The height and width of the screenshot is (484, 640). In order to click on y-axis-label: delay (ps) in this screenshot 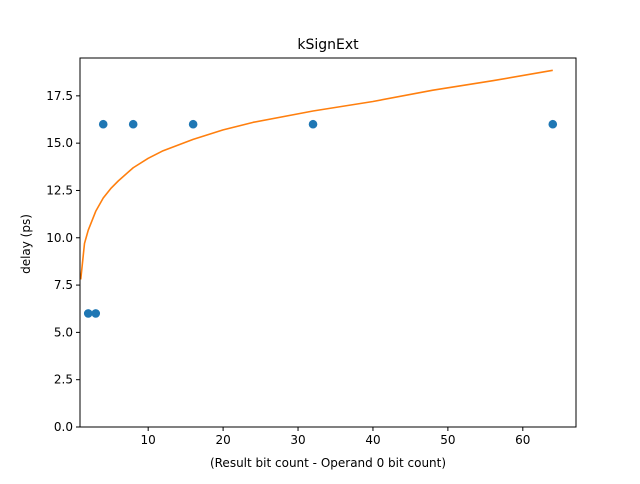, I will do `click(26, 244)`.